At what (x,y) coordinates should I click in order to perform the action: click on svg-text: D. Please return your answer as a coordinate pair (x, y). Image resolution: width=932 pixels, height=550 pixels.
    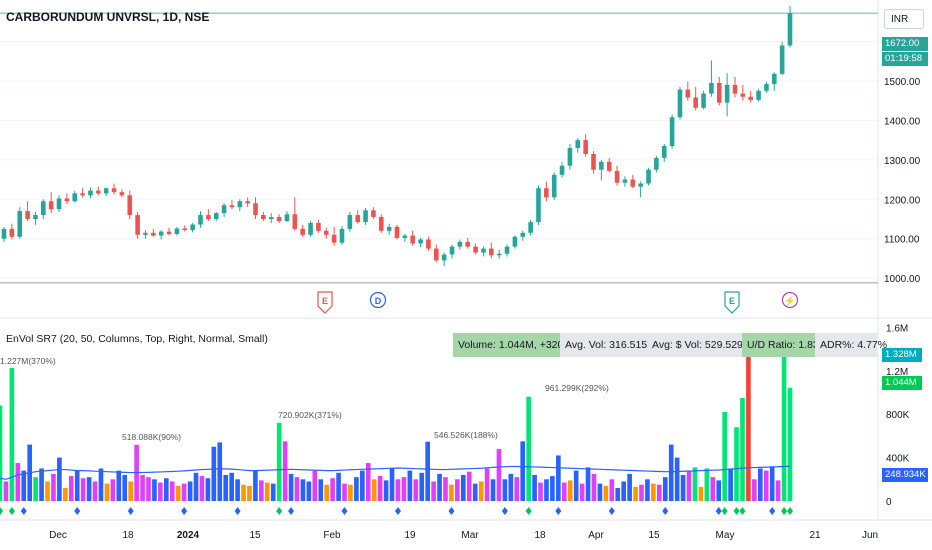
    Looking at the image, I should click on (378, 301).